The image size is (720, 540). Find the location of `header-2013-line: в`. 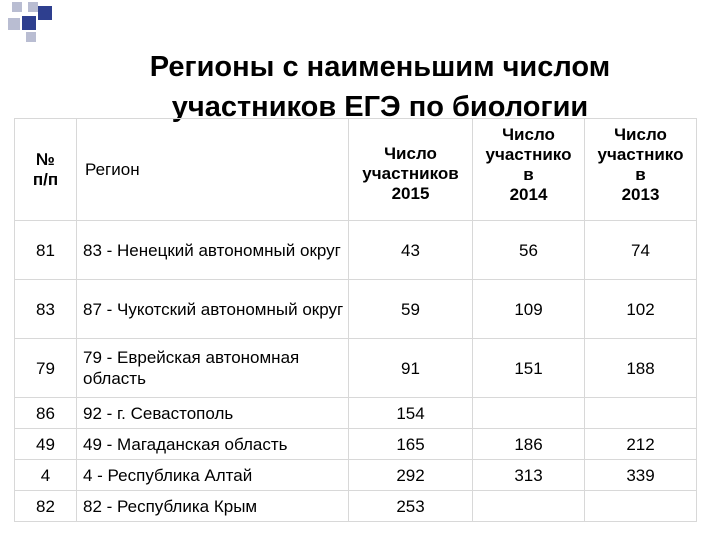

header-2013-line: в is located at coordinates (640, 174).